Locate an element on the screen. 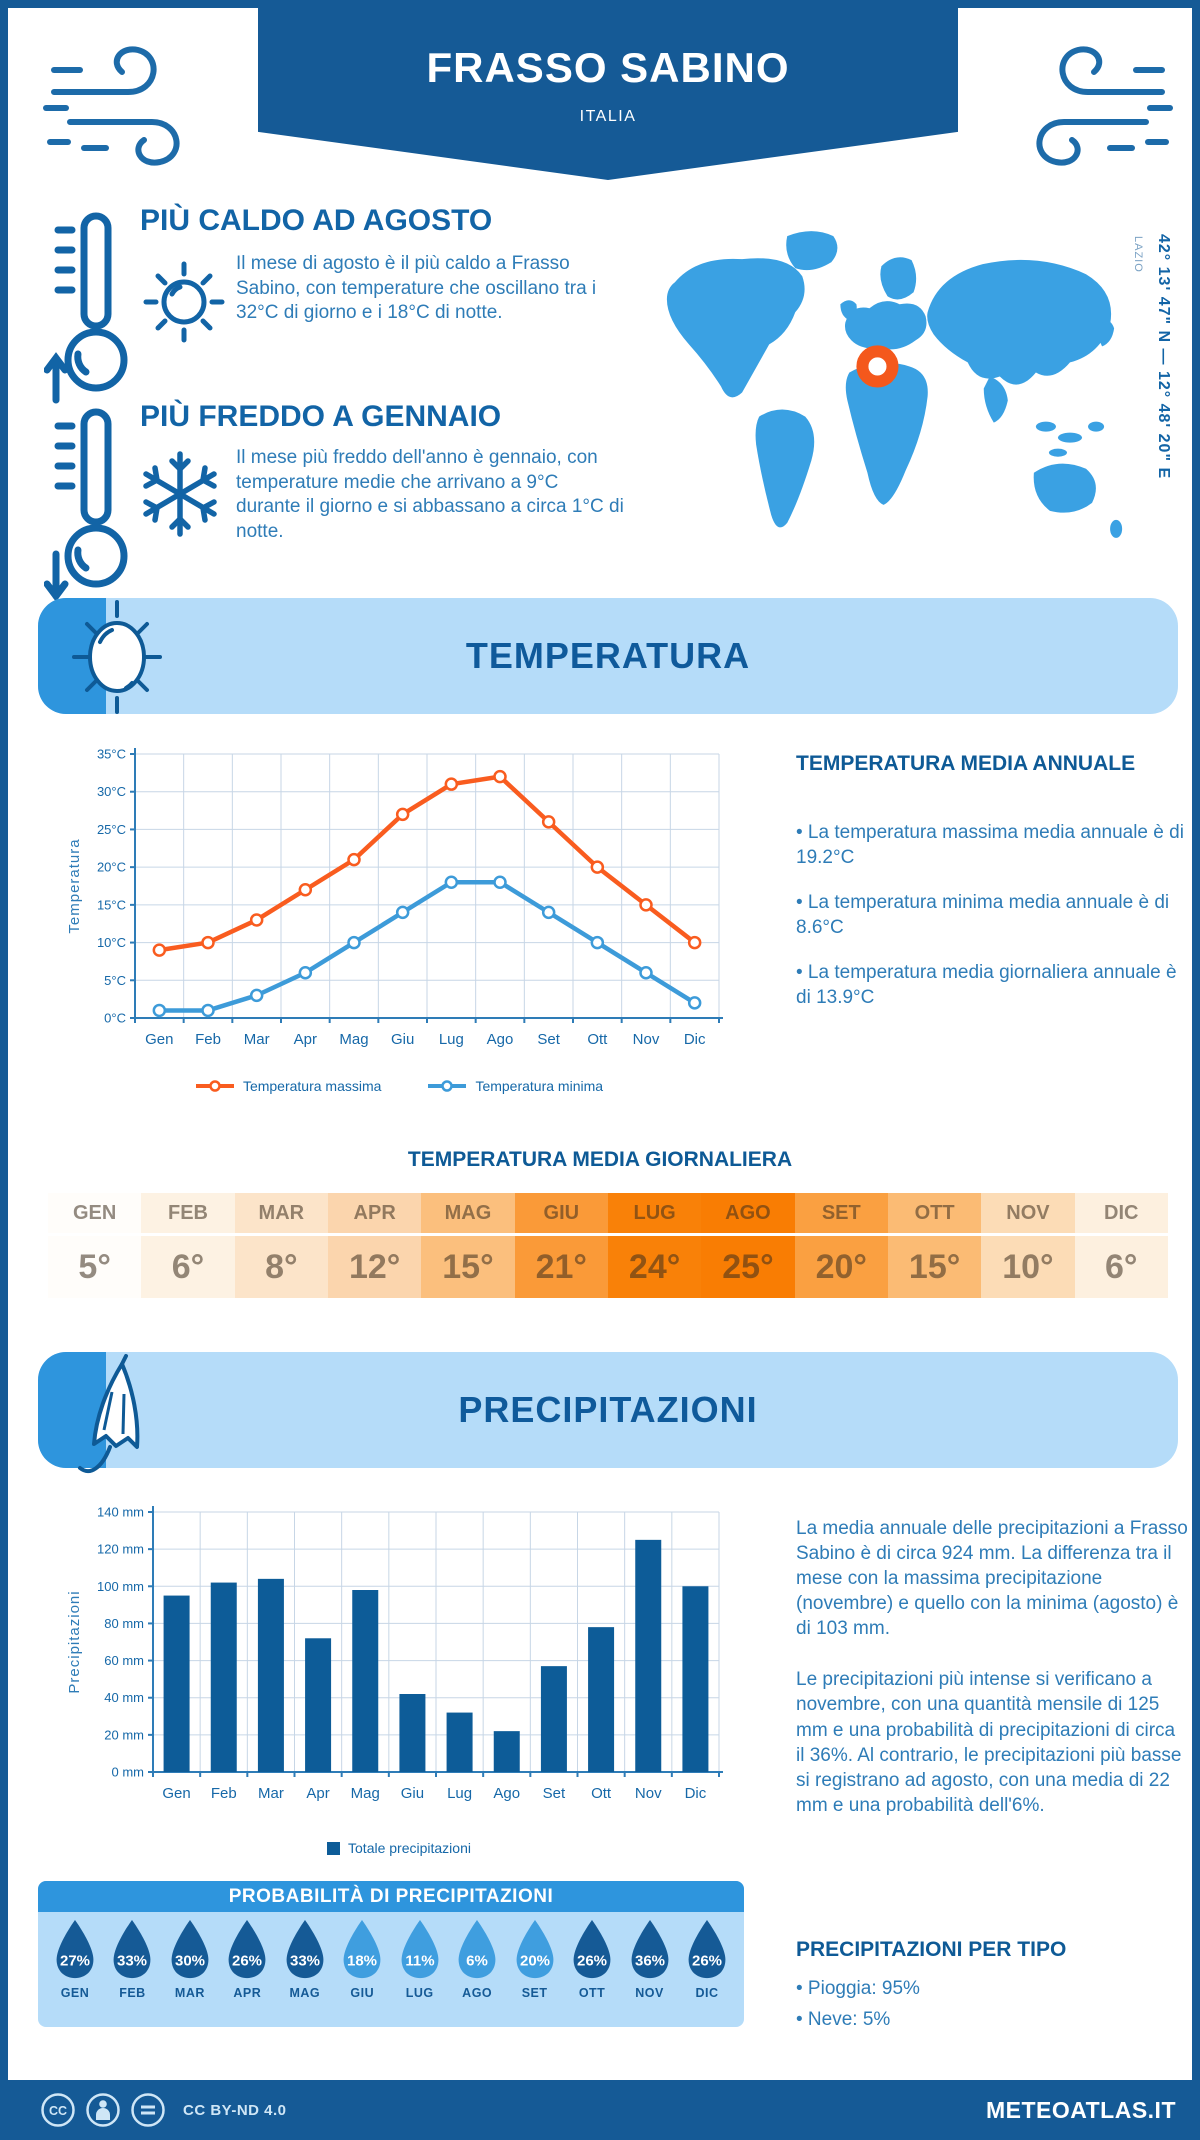 The width and height of the screenshot is (1200, 2140). header-banner: FRASSO SABINO ITALIA is located at coordinates (608, 94).